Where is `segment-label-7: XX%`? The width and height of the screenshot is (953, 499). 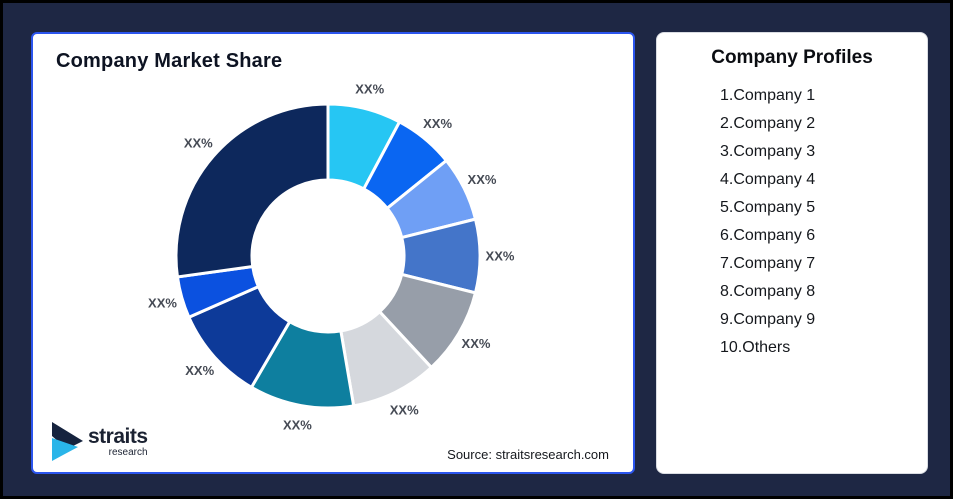 segment-label-7: XX% is located at coordinates (297, 425).